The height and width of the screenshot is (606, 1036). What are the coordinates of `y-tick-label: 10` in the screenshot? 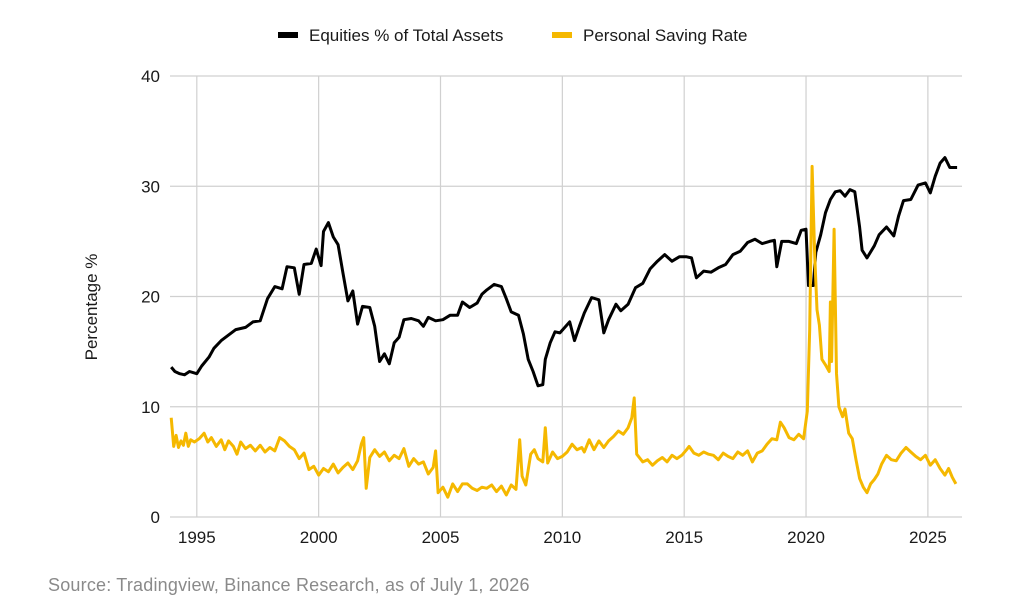 It's located at (150, 407).